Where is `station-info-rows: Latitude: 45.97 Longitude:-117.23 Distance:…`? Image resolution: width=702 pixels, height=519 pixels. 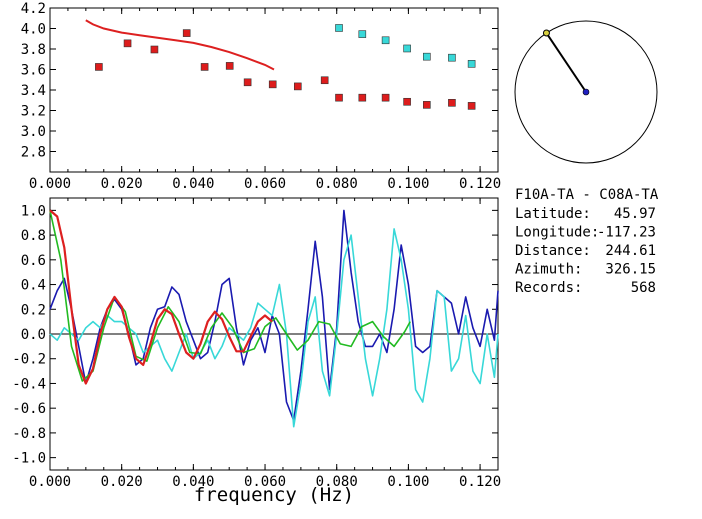 station-info-rows: Latitude: 45.97 Longitude:-117.23 Distance:… is located at coordinates (585, 251).